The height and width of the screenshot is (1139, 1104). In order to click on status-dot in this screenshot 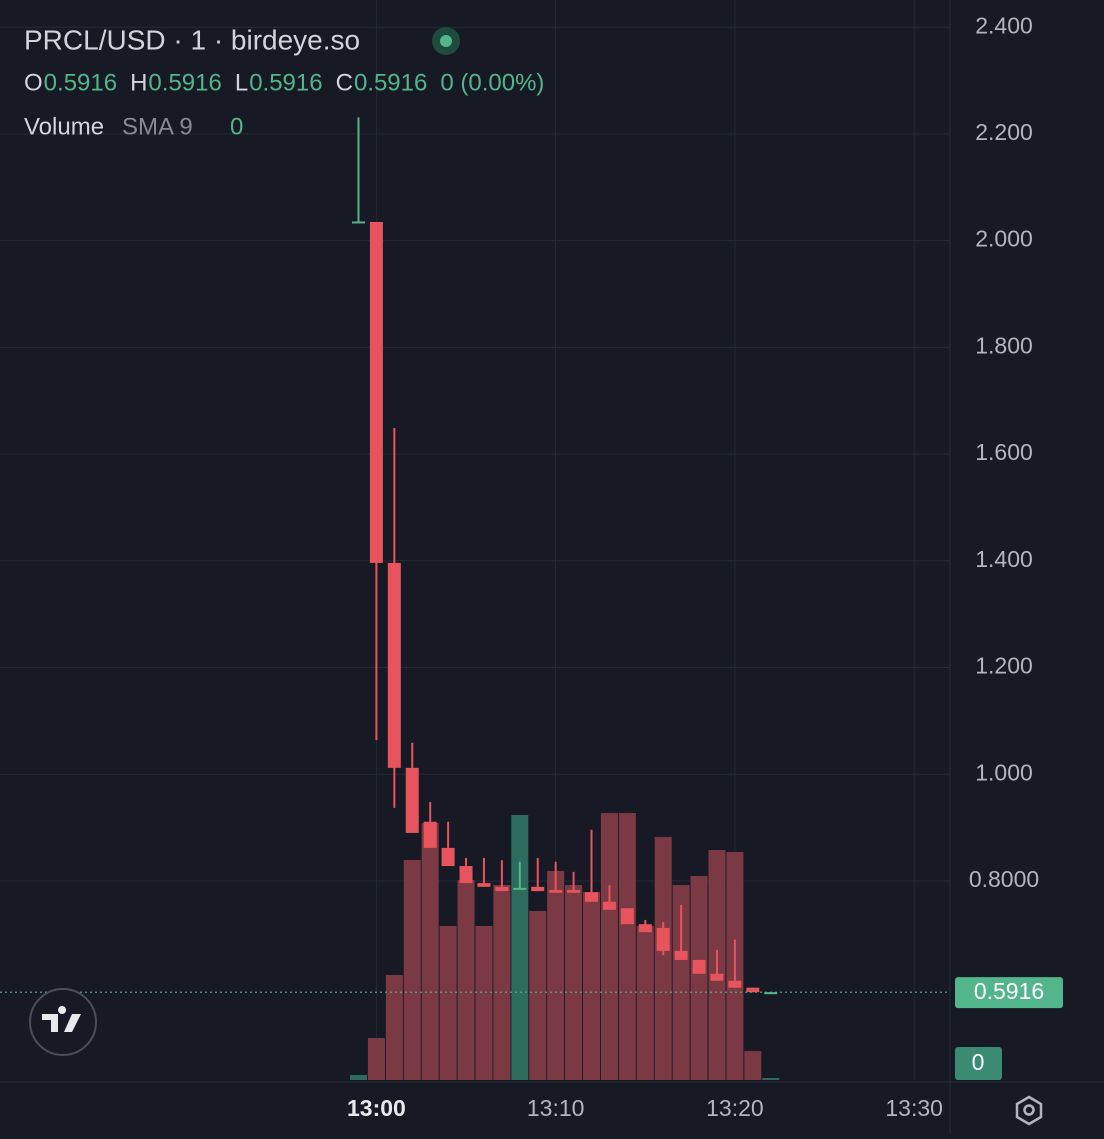, I will do `click(446, 41)`.